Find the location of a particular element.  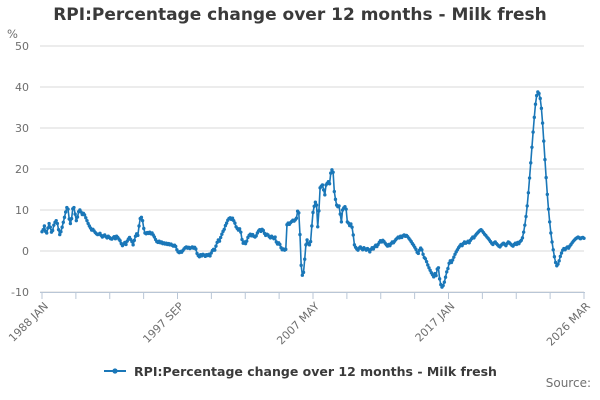

y-axis-tick-label: 20 is located at coordinates (22, 169).